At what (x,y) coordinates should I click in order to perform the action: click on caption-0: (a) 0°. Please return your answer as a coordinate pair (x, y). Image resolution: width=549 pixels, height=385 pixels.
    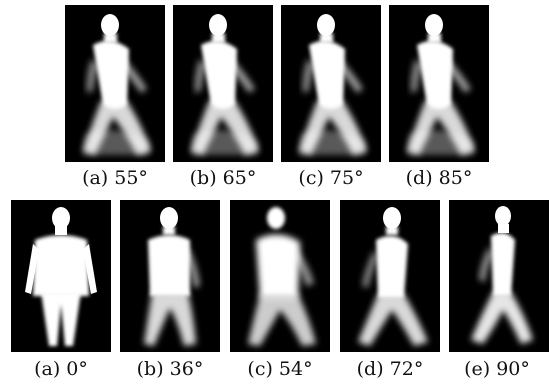
    Looking at the image, I should click on (61, 369).